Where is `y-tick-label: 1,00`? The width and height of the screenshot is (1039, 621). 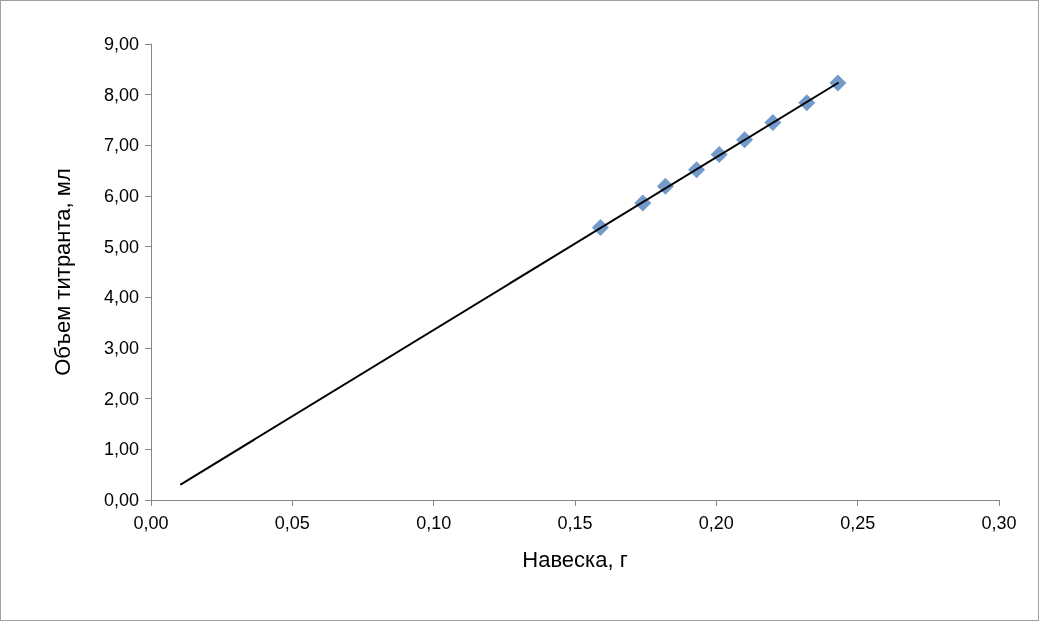
y-tick-label: 1,00 is located at coordinates (121, 449).